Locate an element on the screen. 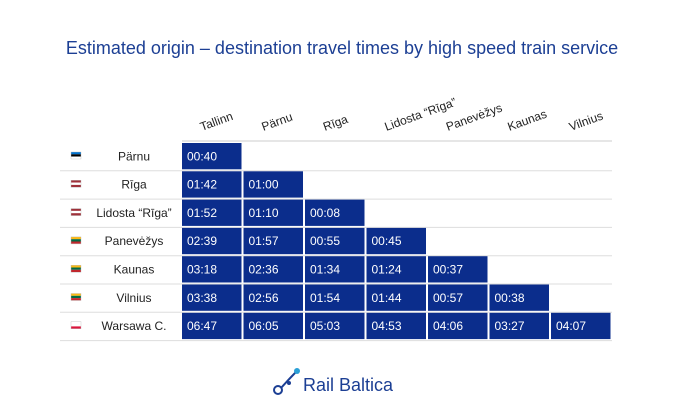 The image size is (685, 419). cell-value: 02:39 is located at coordinates (202, 241).